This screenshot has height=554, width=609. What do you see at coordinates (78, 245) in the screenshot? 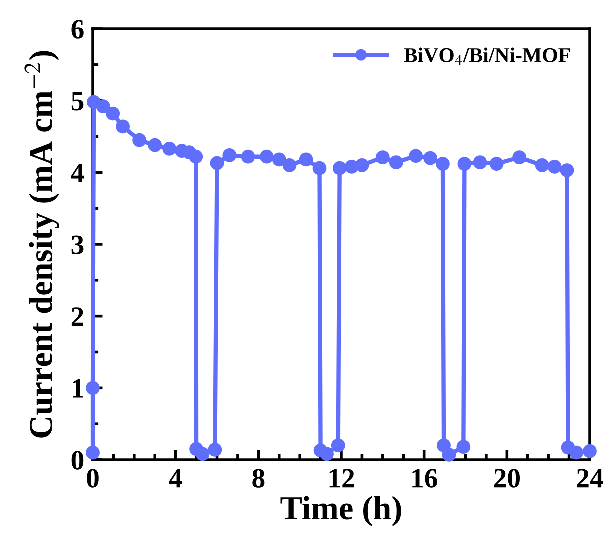
I see `y-tick-label: 3` at bounding box center [78, 245].